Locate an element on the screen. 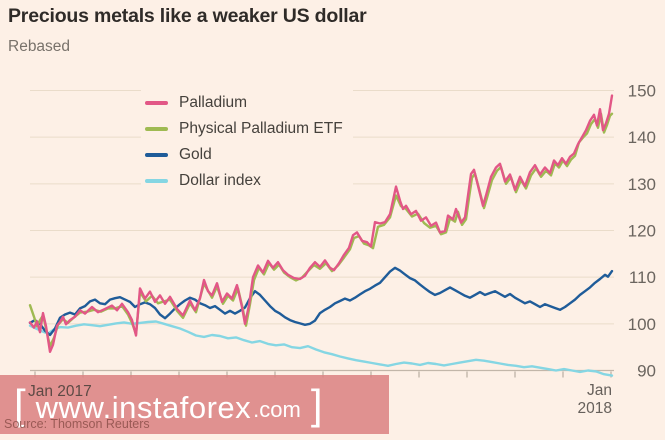  instaforex-watermark: [ www.instaforex .com ] is located at coordinates (168, 404).